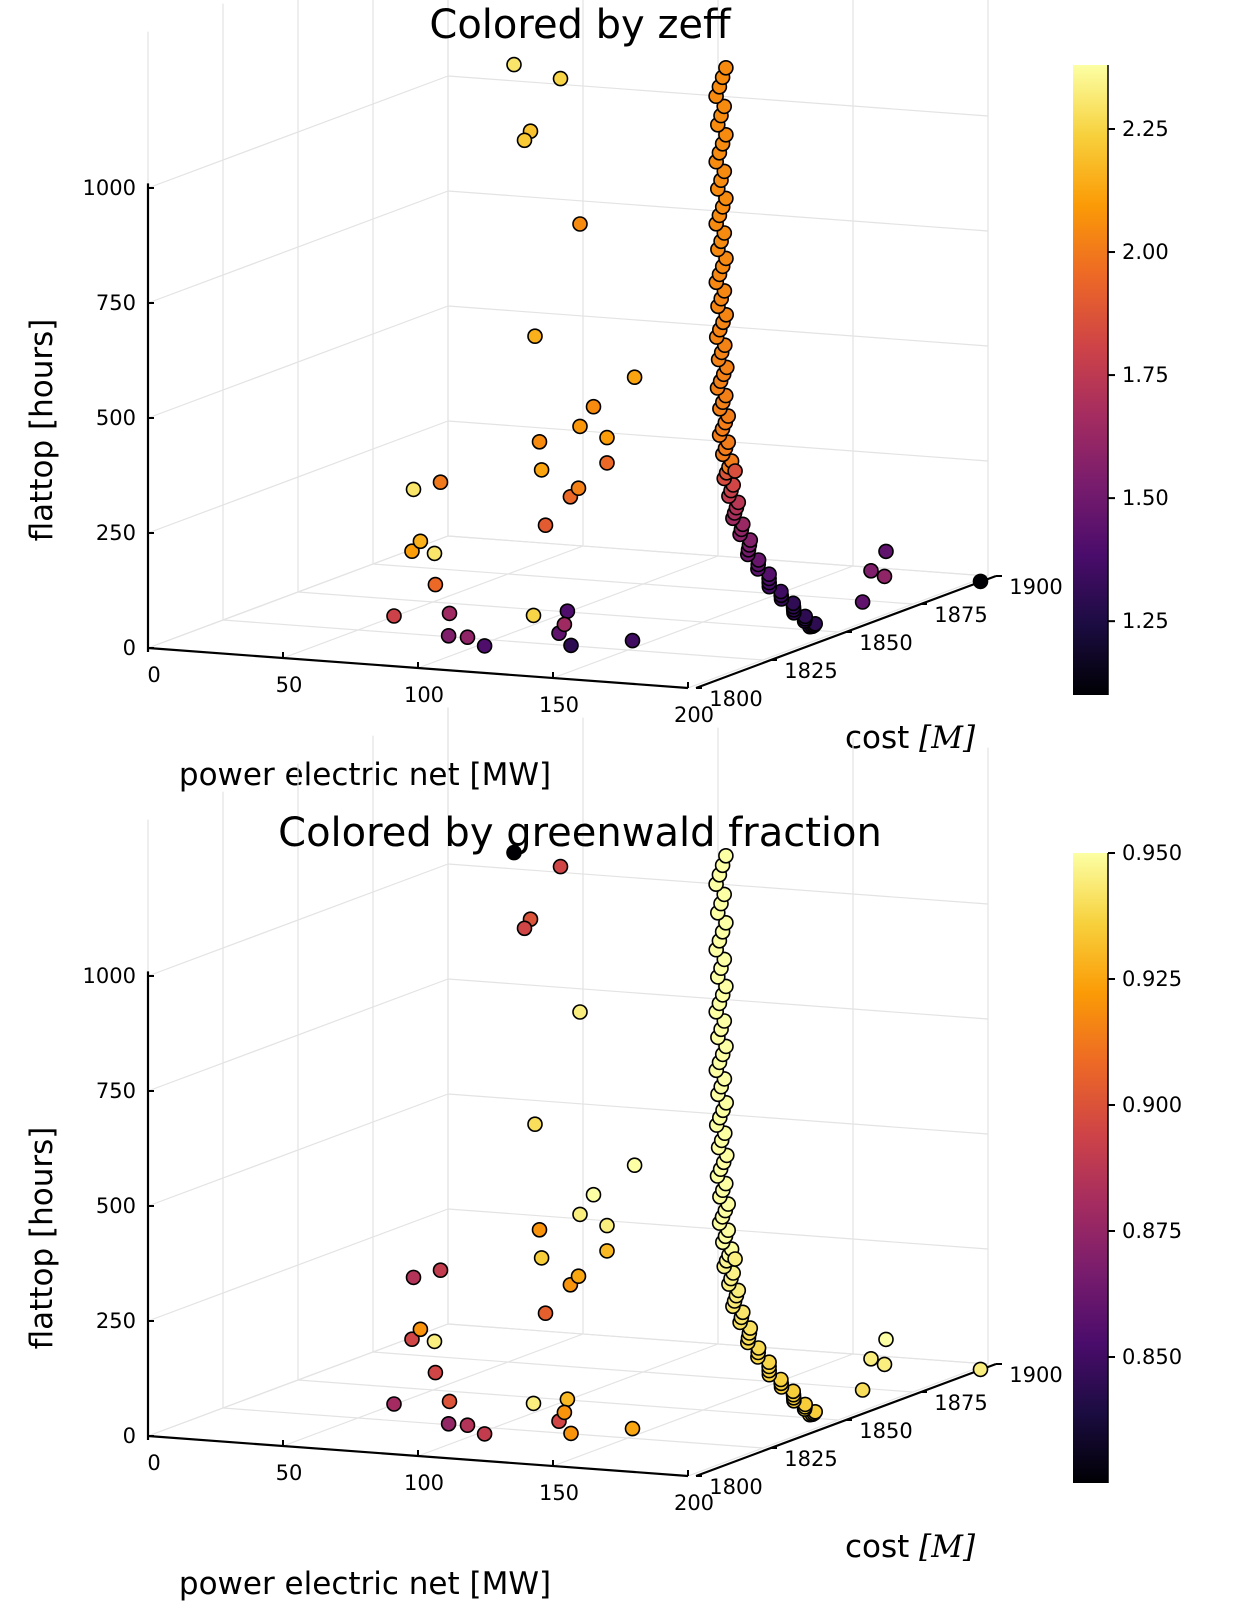 This screenshot has width=1236, height=1608. I want to click on colorbar-tick-label: 0.950, so click(1152, 853).